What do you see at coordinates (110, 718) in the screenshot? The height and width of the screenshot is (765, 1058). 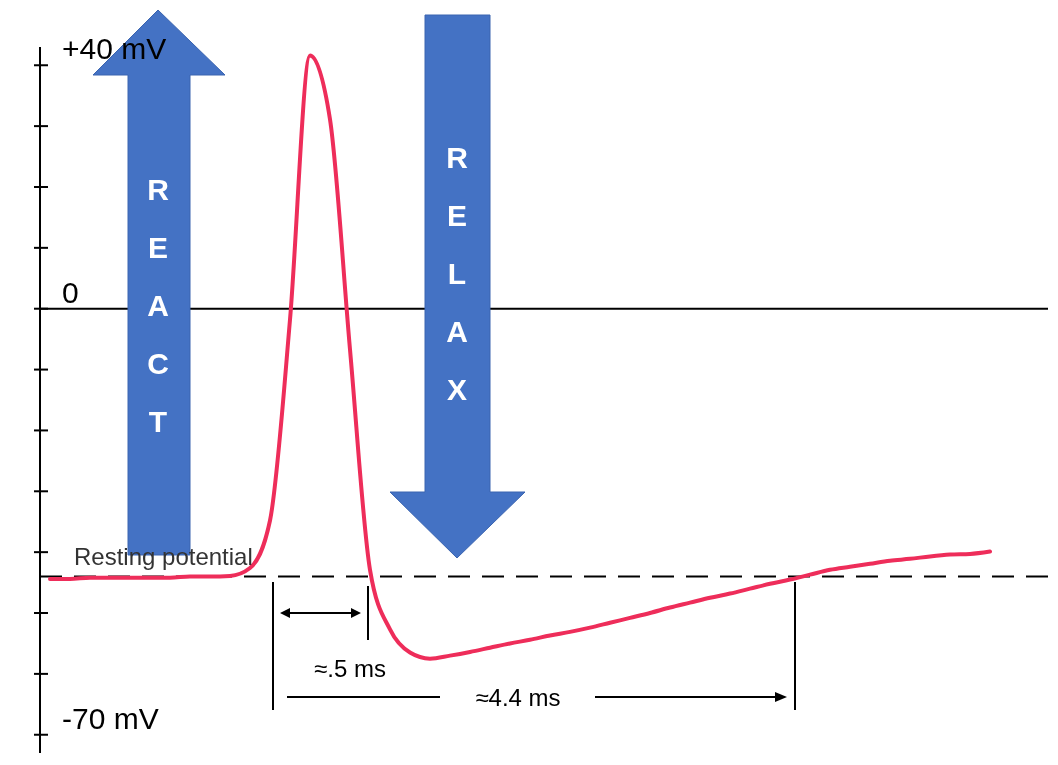 I see `y-tick-label: -70 mV` at bounding box center [110, 718].